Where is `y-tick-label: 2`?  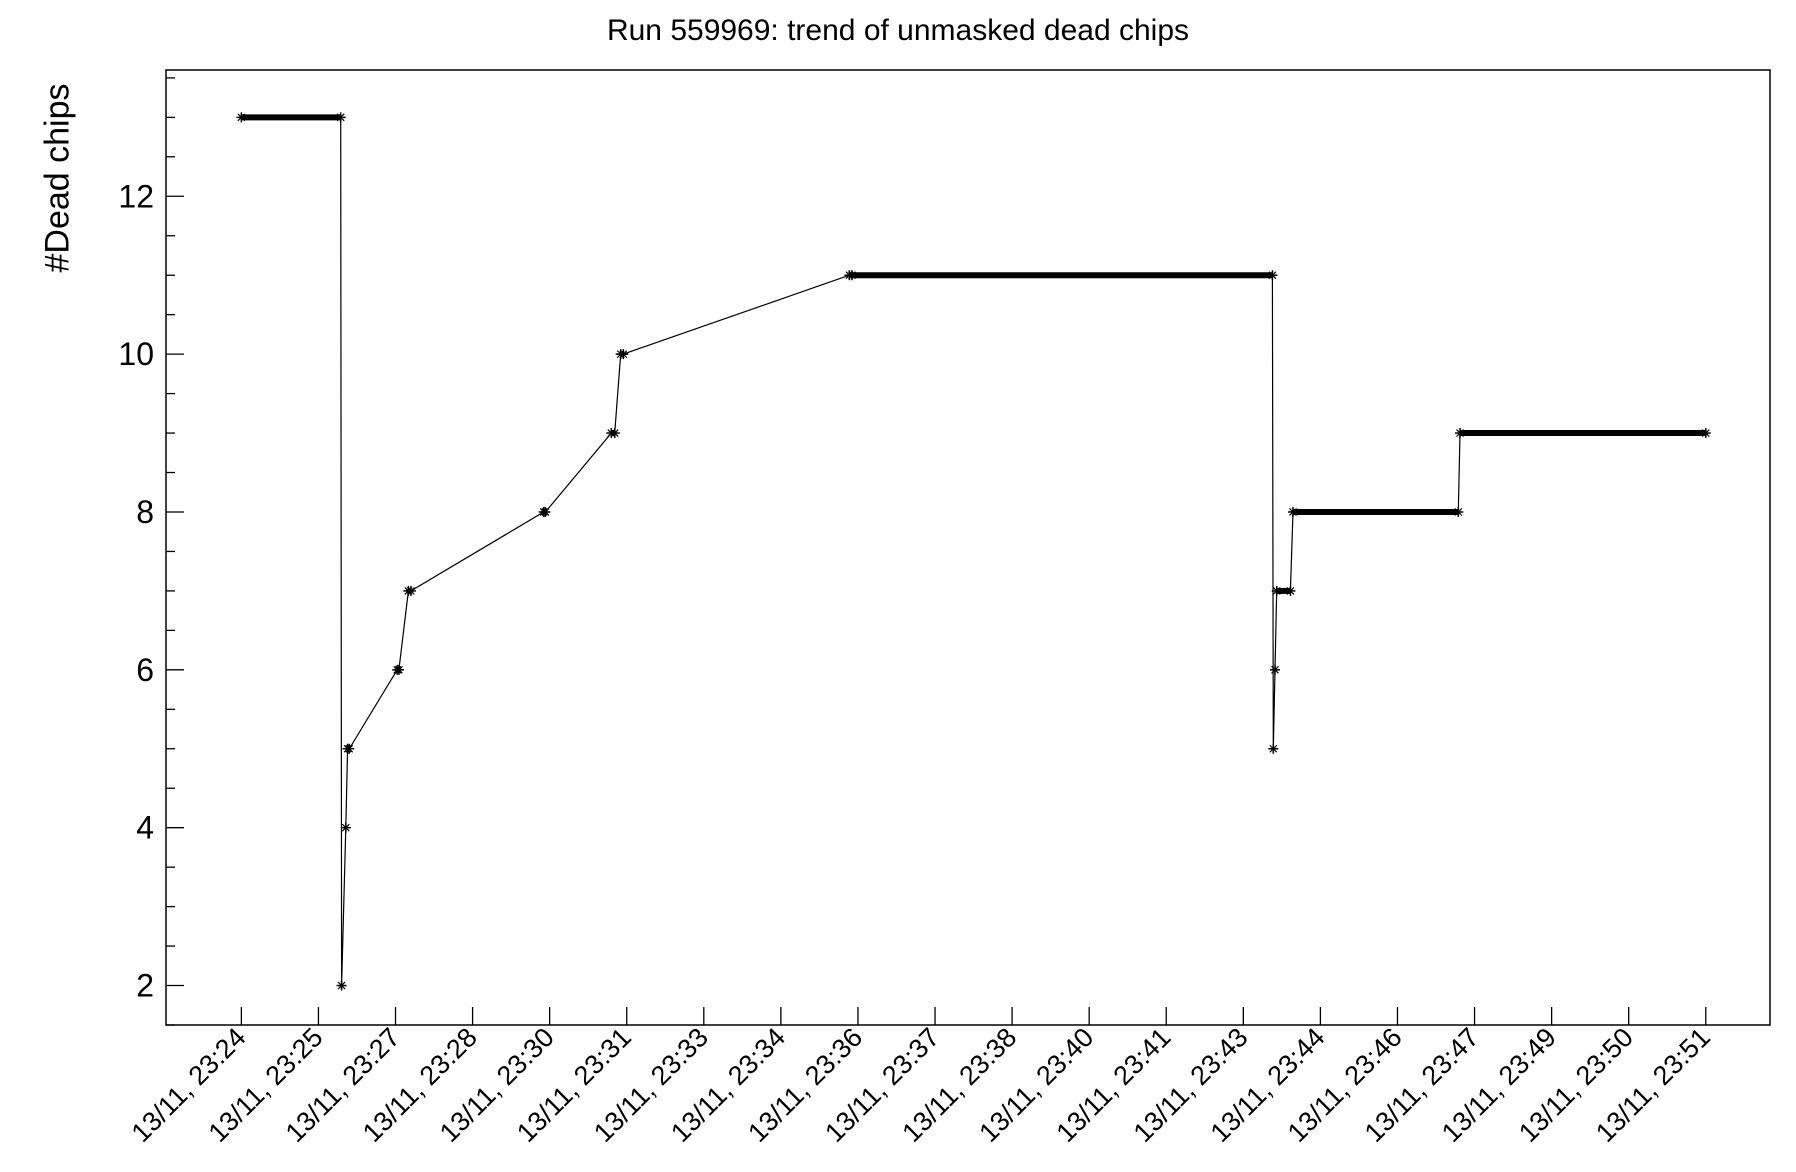
y-tick-label: 2 is located at coordinates (145, 986).